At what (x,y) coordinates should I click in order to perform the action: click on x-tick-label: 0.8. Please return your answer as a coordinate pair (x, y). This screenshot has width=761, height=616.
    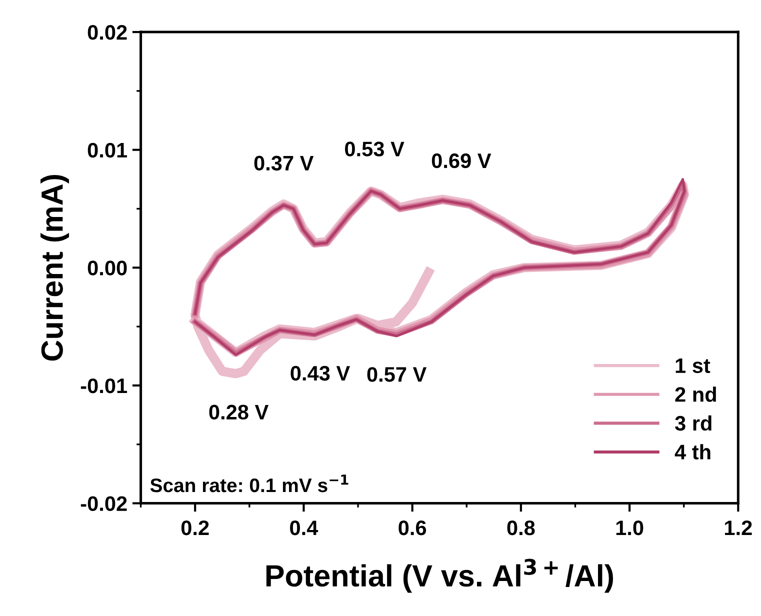
    Looking at the image, I should click on (521, 528).